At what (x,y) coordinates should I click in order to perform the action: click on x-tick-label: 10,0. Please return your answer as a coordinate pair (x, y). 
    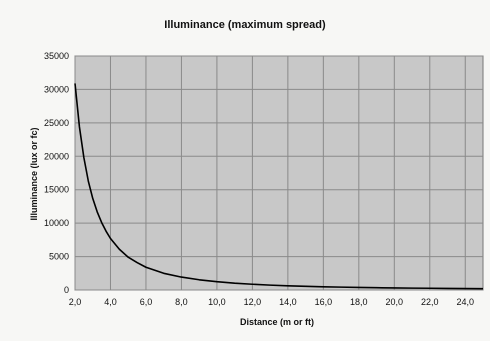
    Looking at the image, I should click on (217, 302).